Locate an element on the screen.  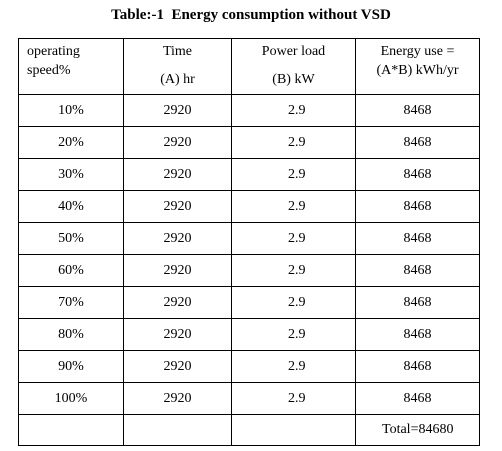
table-row: 50% 2920 2.9 8468 is located at coordinates (249, 238).